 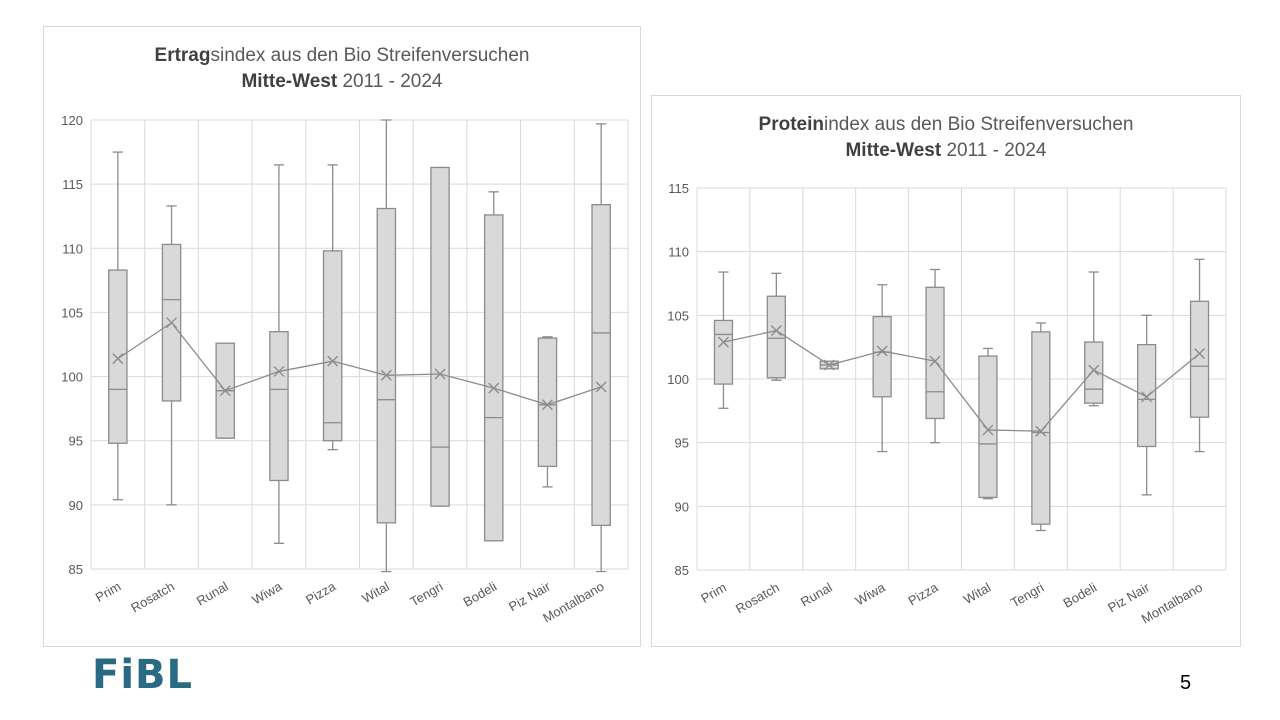 I want to click on box-prim, so click(x=723, y=340).